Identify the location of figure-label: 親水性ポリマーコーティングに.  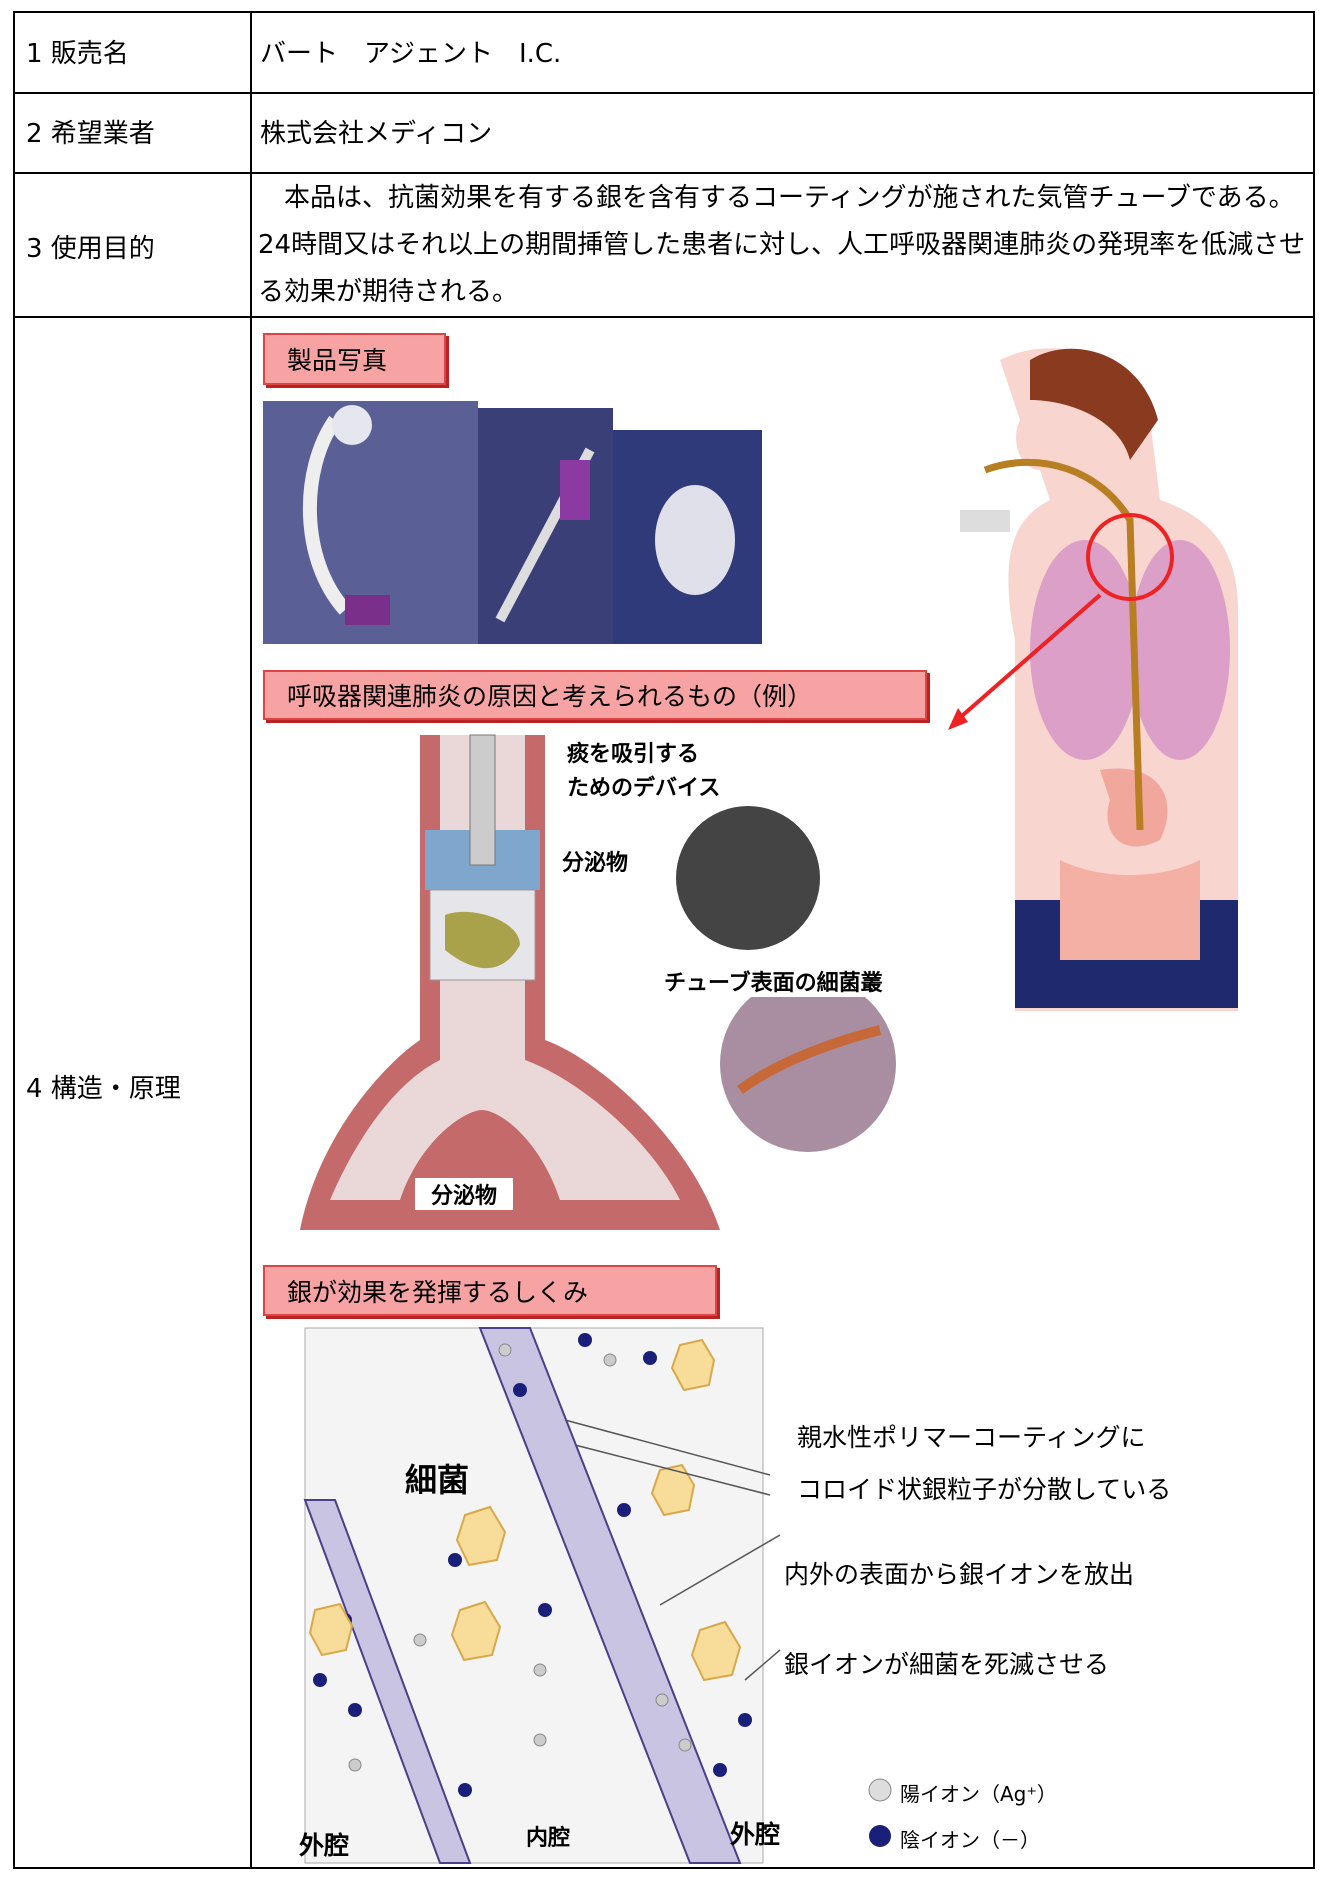
(971, 1437).